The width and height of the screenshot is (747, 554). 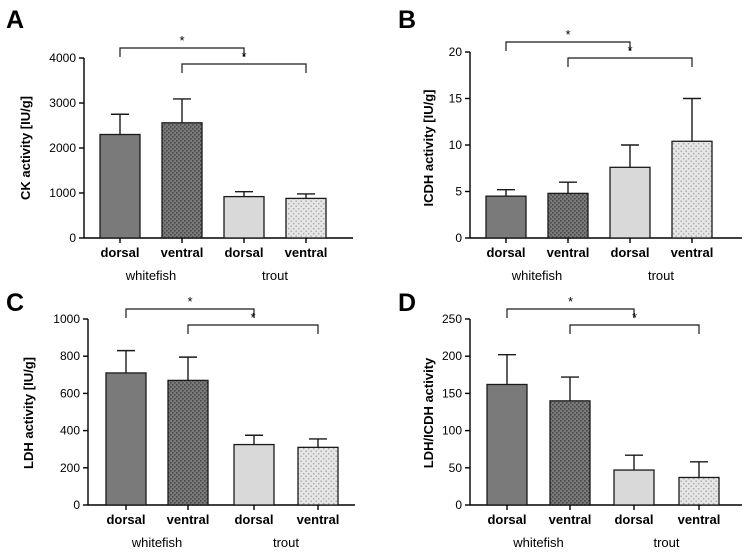 What do you see at coordinates (62, 103) in the screenshot?
I see `y-tick-label: 3000` at bounding box center [62, 103].